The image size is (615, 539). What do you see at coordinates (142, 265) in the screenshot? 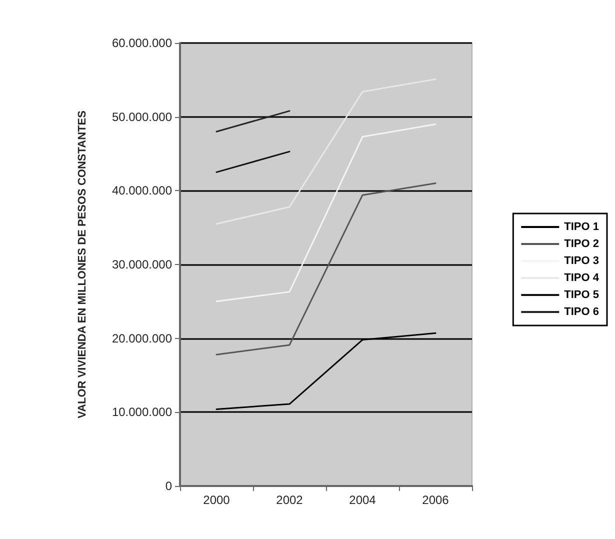
I see `y-tick-label: 30.000.000` at bounding box center [142, 265].